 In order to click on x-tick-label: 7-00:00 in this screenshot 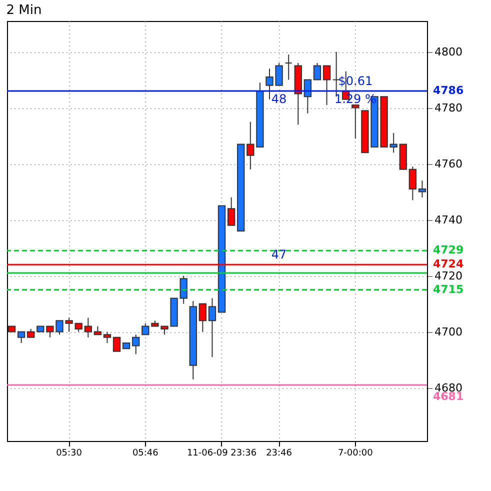, I will do `click(356, 453)`.